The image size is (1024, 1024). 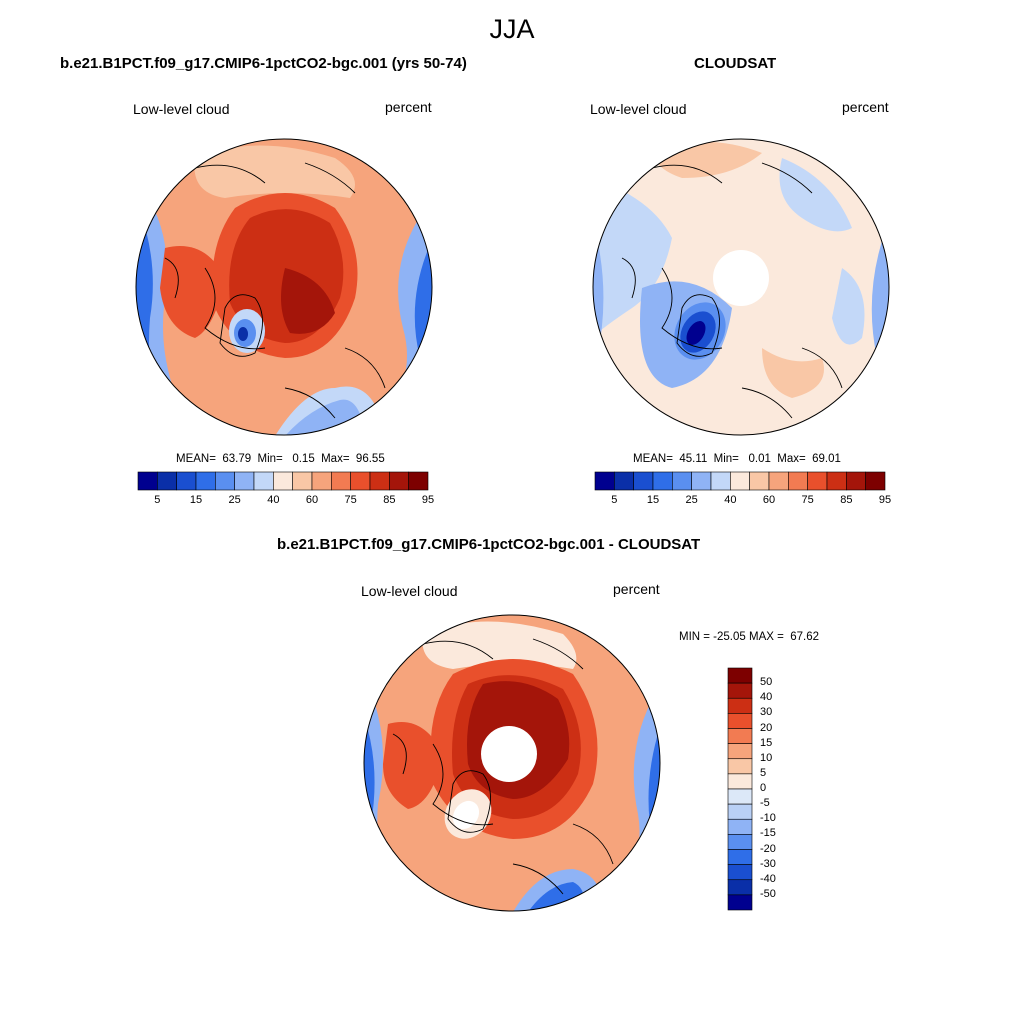 What do you see at coordinates (157, 500) in the screenshot?
I see `panel-model-colorbar-tick-label: 5` at bounding box center [157, 500].